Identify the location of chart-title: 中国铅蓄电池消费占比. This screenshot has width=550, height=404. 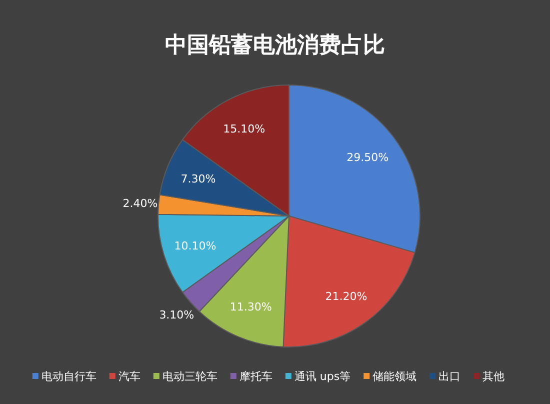
(275, 45).